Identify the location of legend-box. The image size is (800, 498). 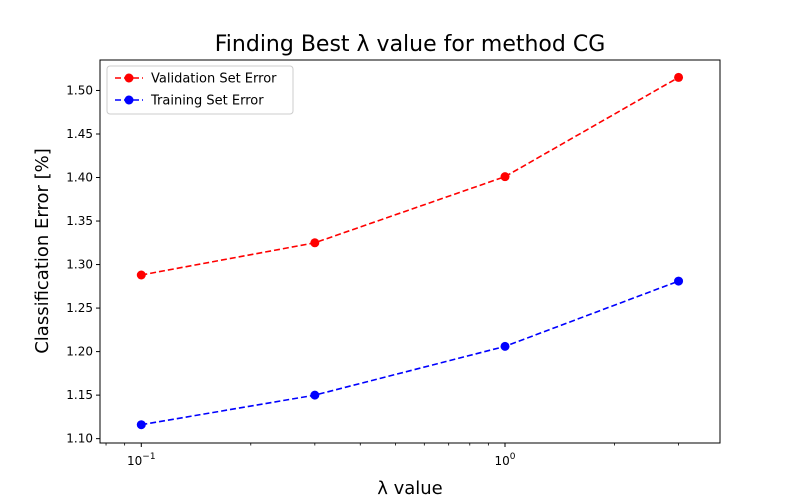
(200, 90).